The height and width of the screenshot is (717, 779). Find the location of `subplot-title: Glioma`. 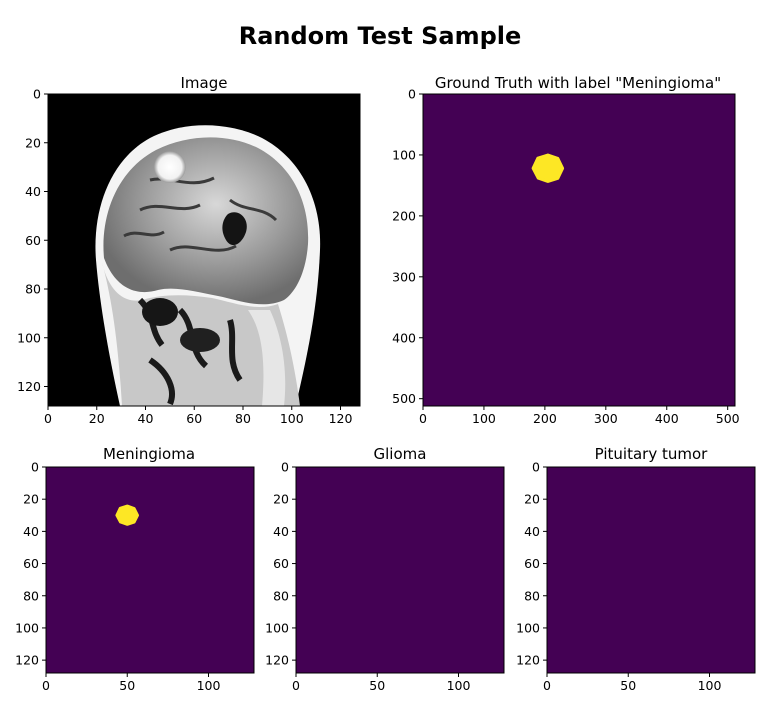

subplot-title: Glioma is located at coordinates (400, 454).